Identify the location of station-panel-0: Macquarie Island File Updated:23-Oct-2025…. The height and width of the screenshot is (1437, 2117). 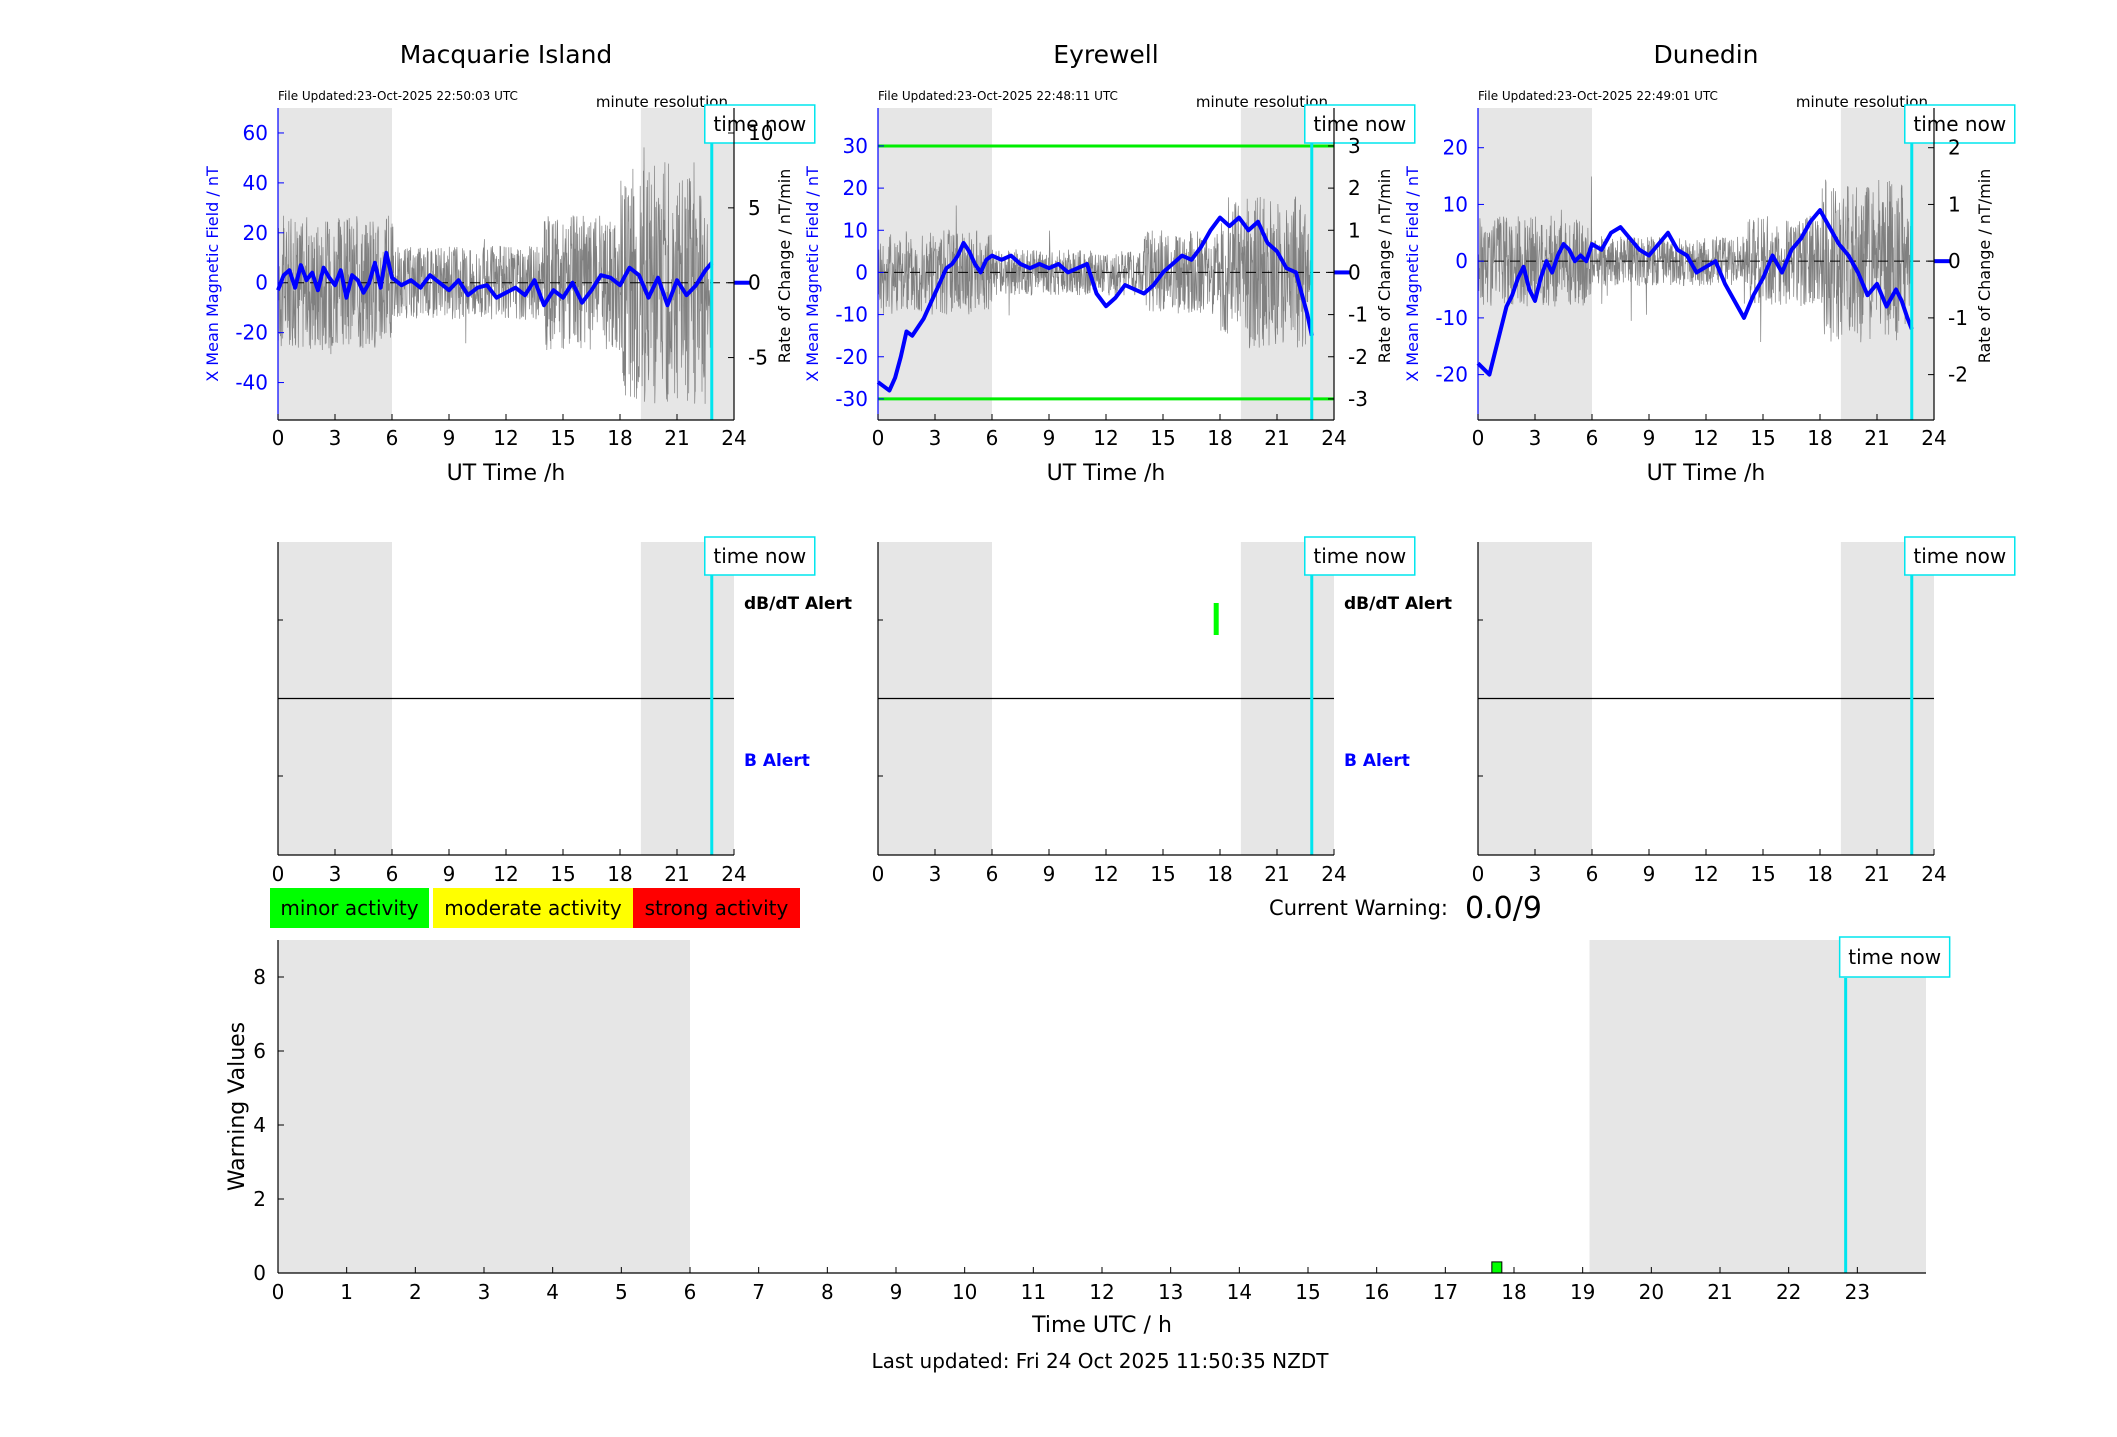
(509, 263).